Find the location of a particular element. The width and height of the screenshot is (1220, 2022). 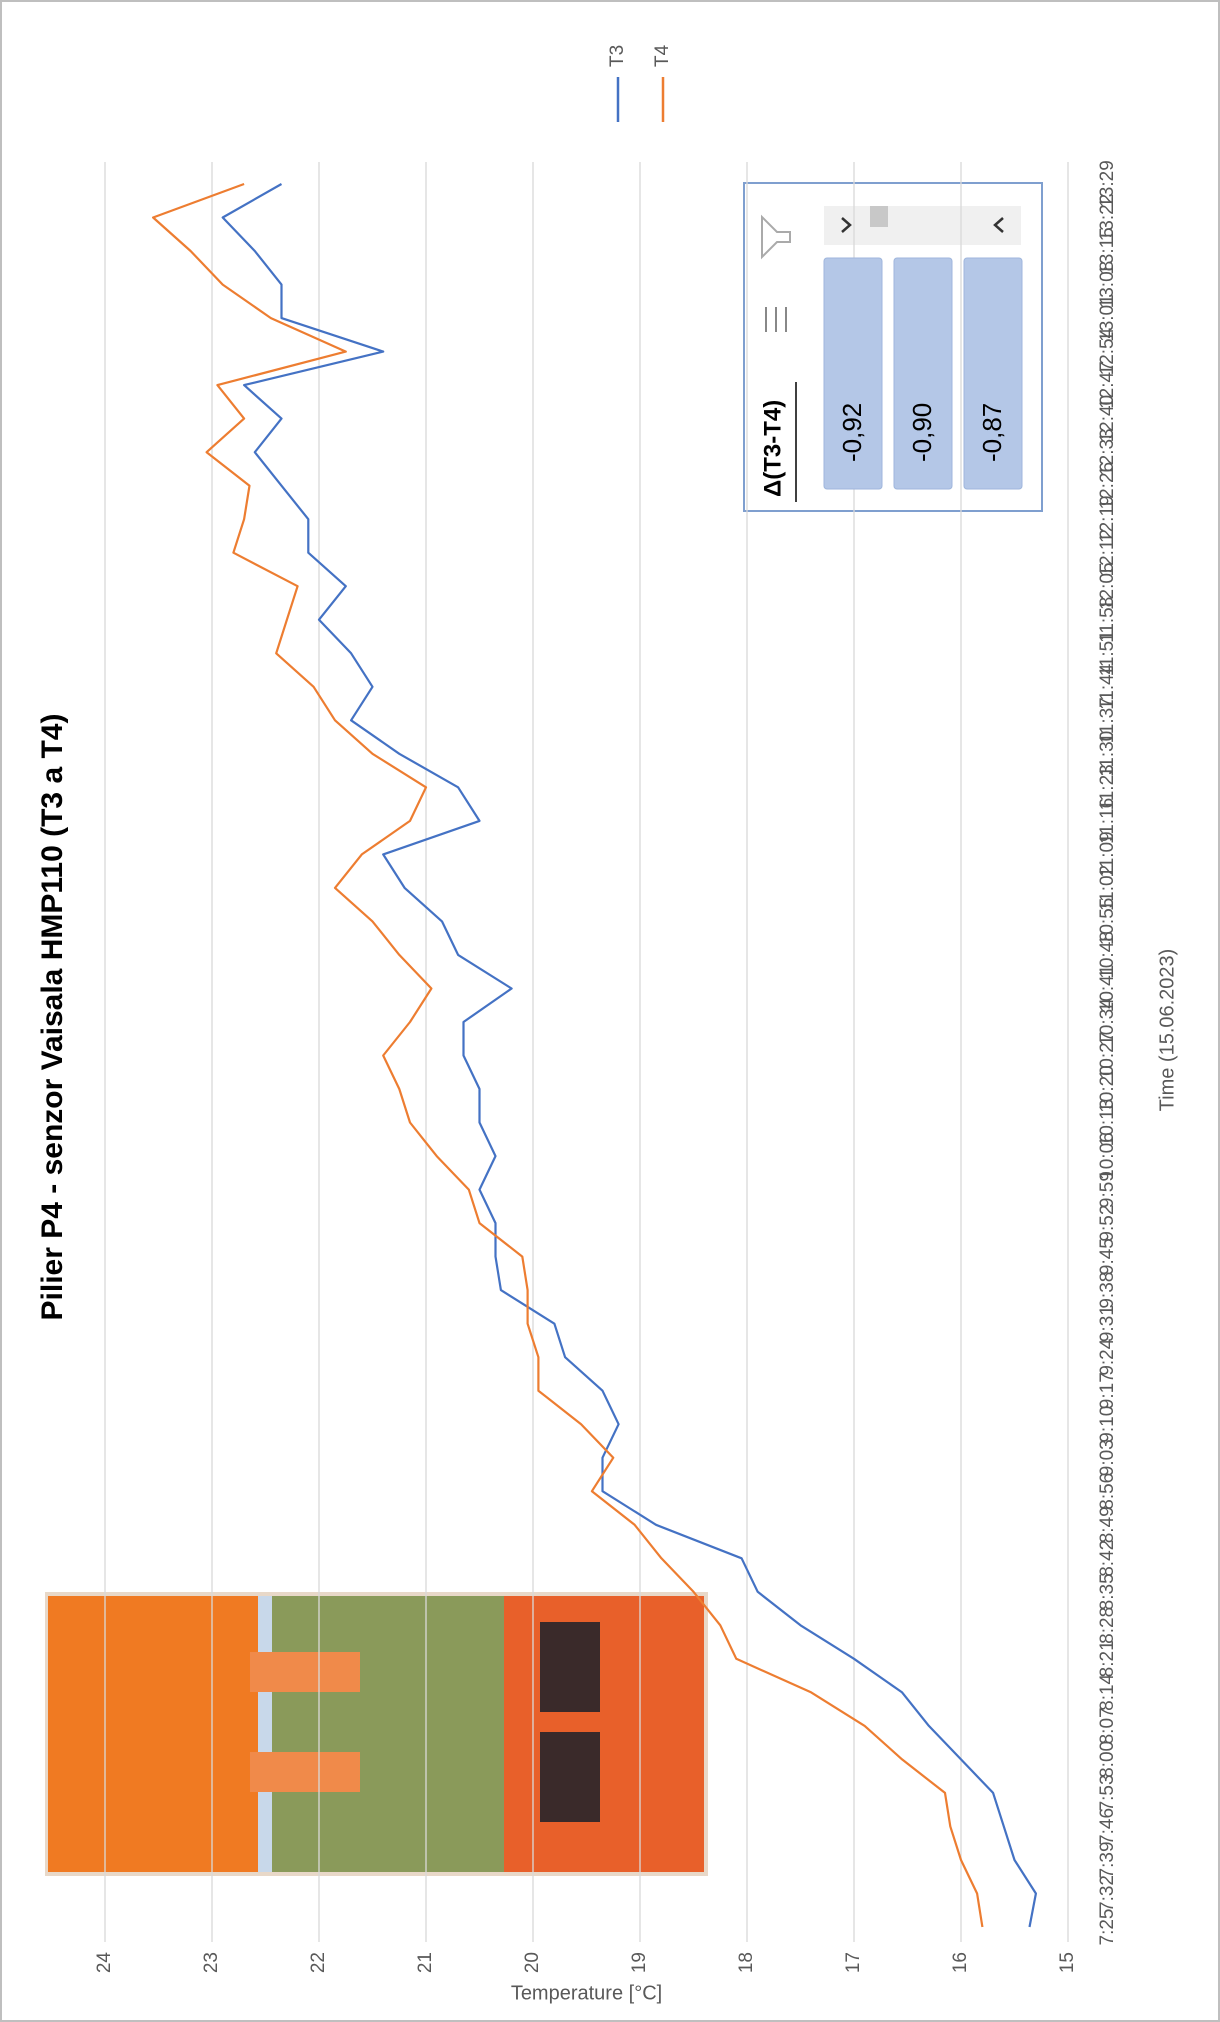

x-tick-label: 11:30 is located at coordinates (1107, 754).